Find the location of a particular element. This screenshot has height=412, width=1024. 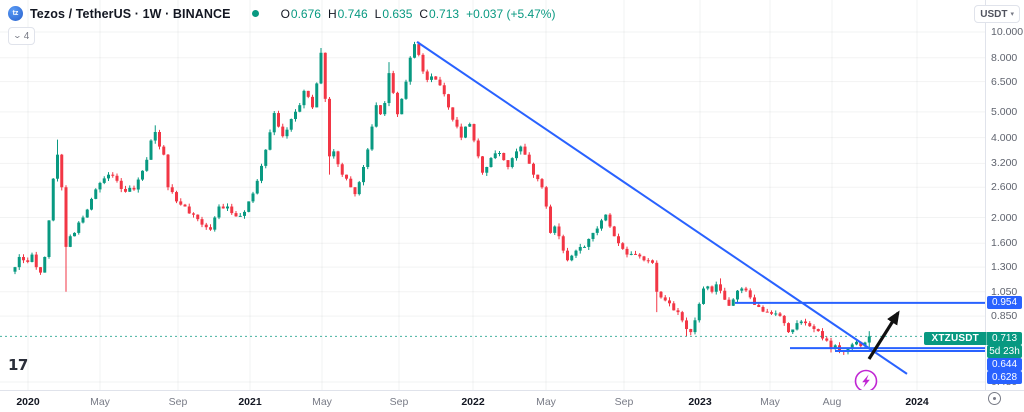

ohlc-high-value: 0.746 is located at coordinates (352, 13).